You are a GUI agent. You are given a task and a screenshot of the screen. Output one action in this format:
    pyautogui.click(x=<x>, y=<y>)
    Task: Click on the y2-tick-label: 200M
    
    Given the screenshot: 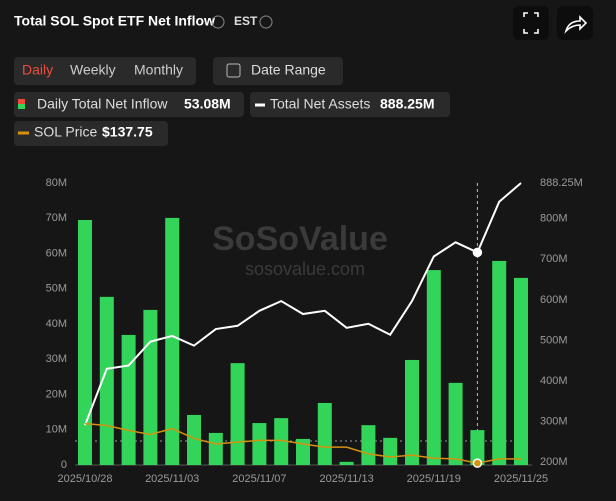 What is the action you would take?
    pyautogui.click(x=554, y=462)
    